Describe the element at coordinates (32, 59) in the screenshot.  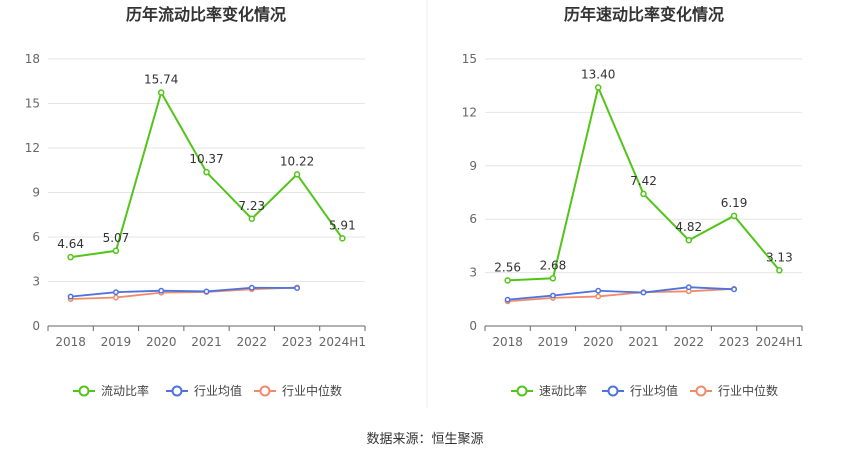
I see `y-tick-label: 18` at that location.